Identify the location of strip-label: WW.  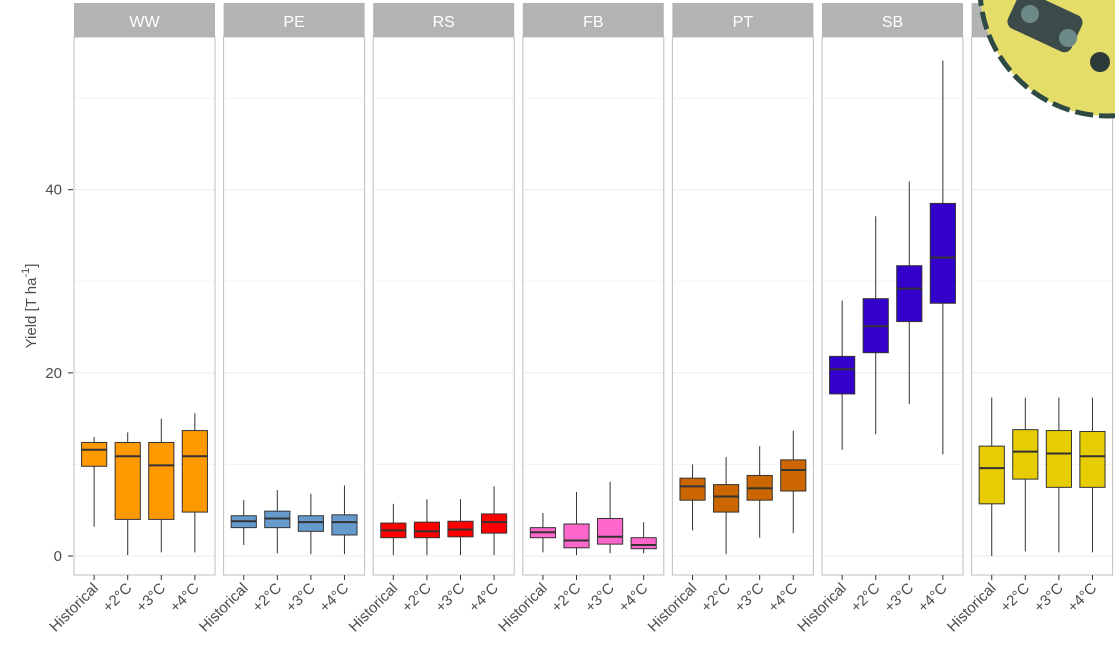
(144, 22).